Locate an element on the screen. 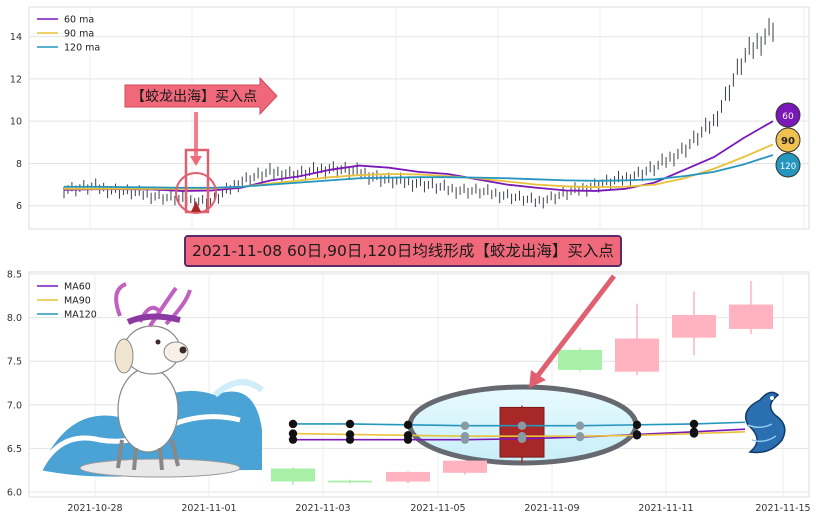 The height and width of the screenshot is (520, 816). detail-ytick-label: 6.5 is located at coordinates (14, 449).